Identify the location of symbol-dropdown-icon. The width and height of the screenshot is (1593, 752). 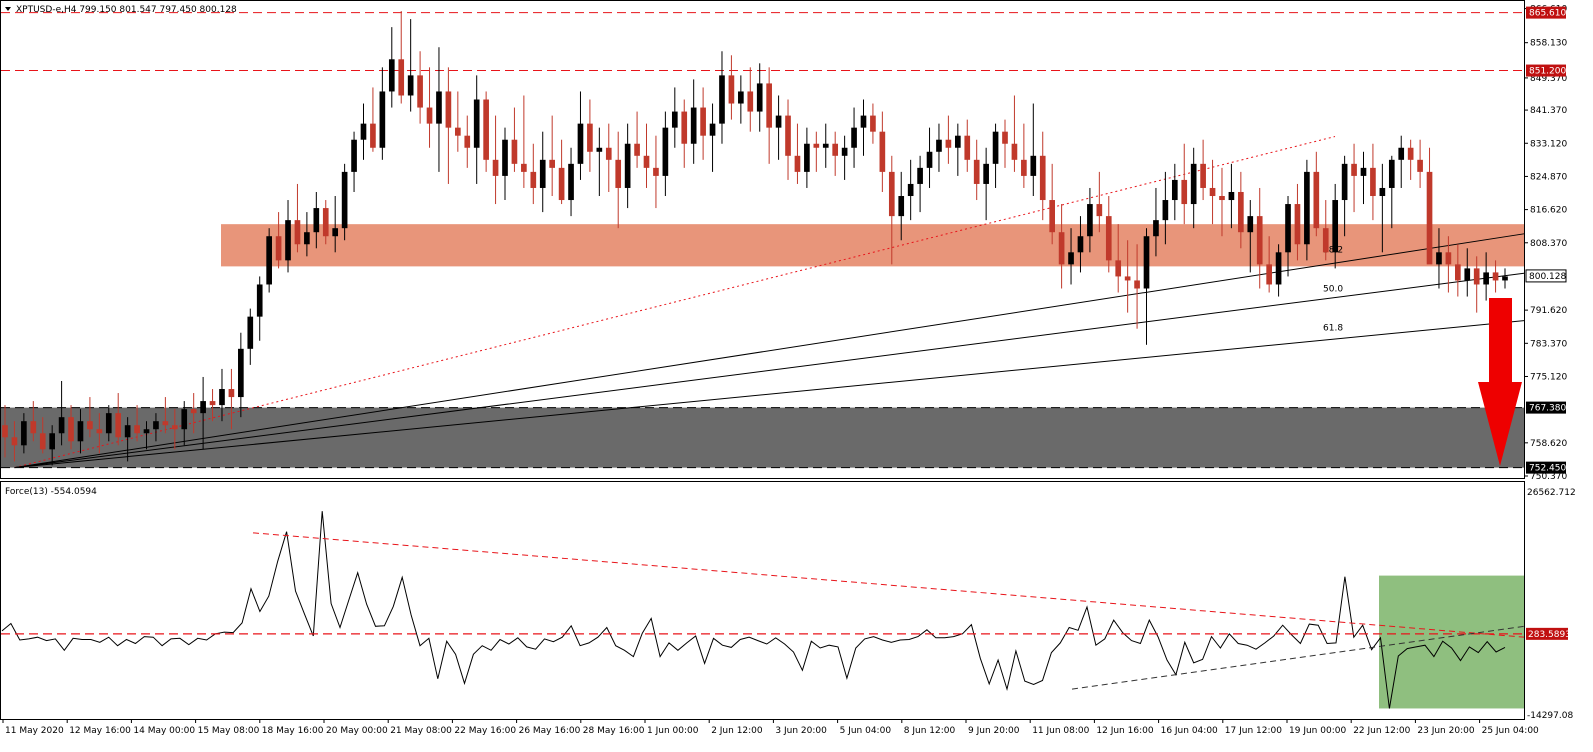
(8, 9).